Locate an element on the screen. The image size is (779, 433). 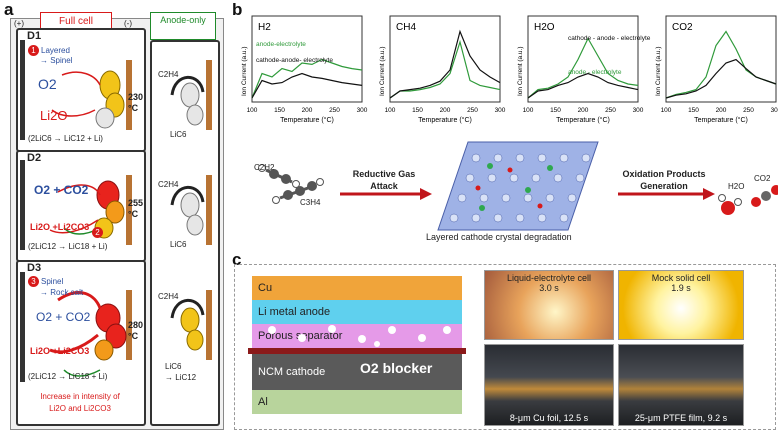
d3-anode-target: → LiC12 is located at coordinates (181, 377).